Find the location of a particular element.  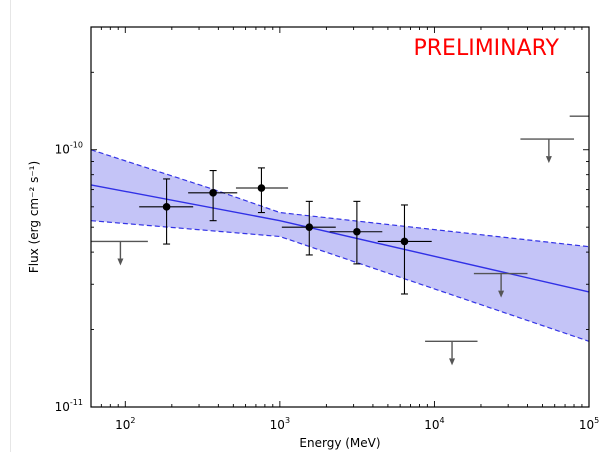

left-border-rule is located at coordinates (10, 226).